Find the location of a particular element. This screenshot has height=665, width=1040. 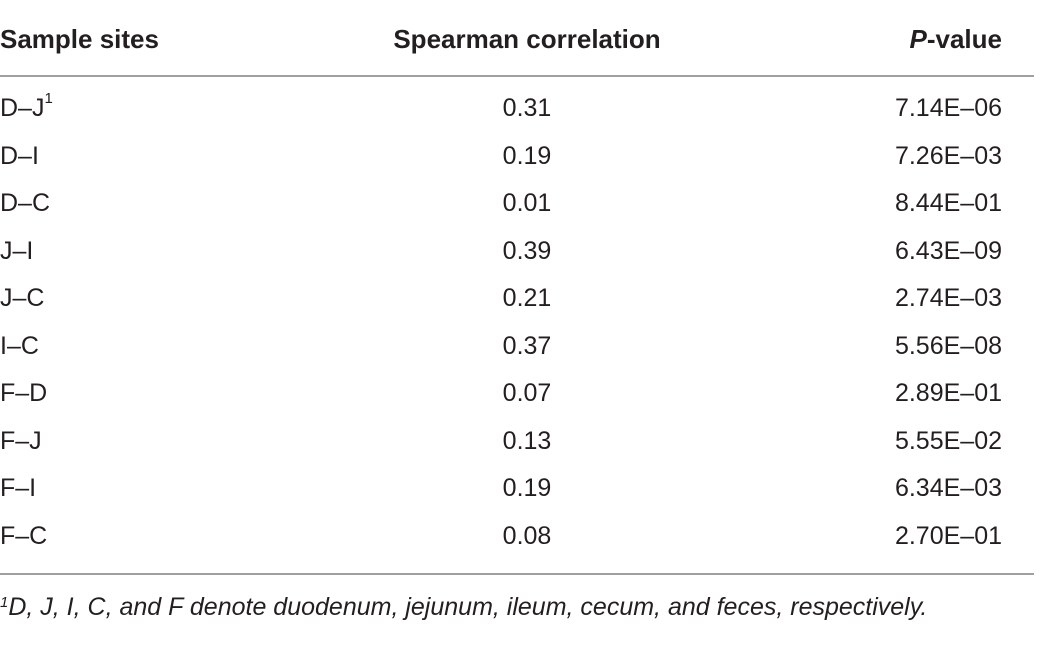

p-value-cell: 2.74E–03 is located at coordinates (948, 298).